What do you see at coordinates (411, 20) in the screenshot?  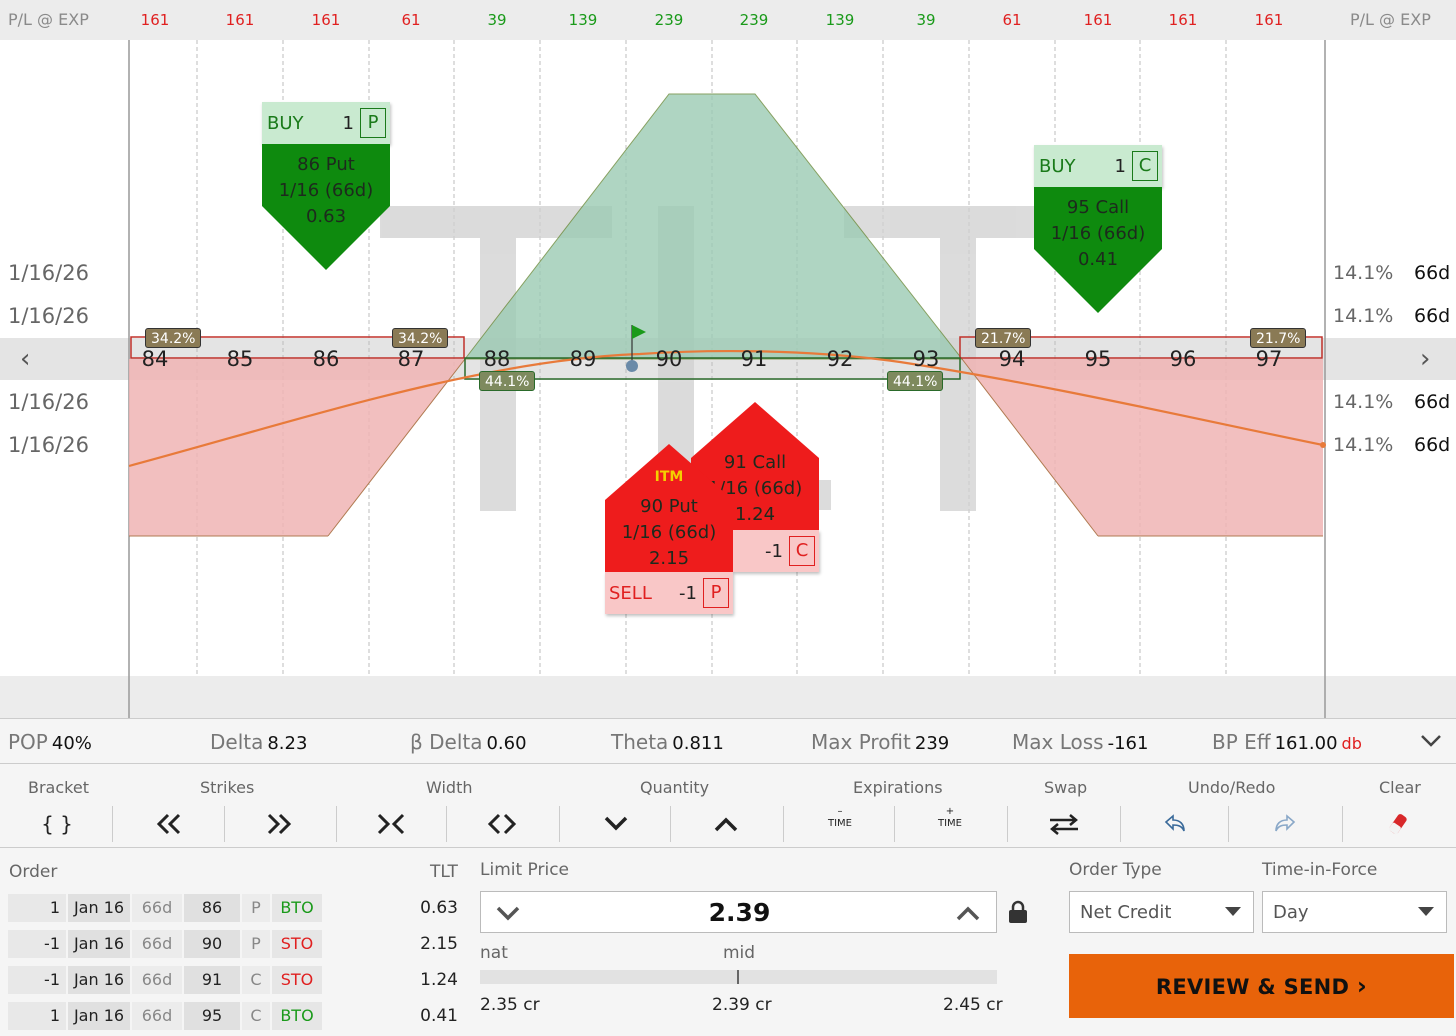 I see `pl-value: 61` at bounding box center [411, 20].